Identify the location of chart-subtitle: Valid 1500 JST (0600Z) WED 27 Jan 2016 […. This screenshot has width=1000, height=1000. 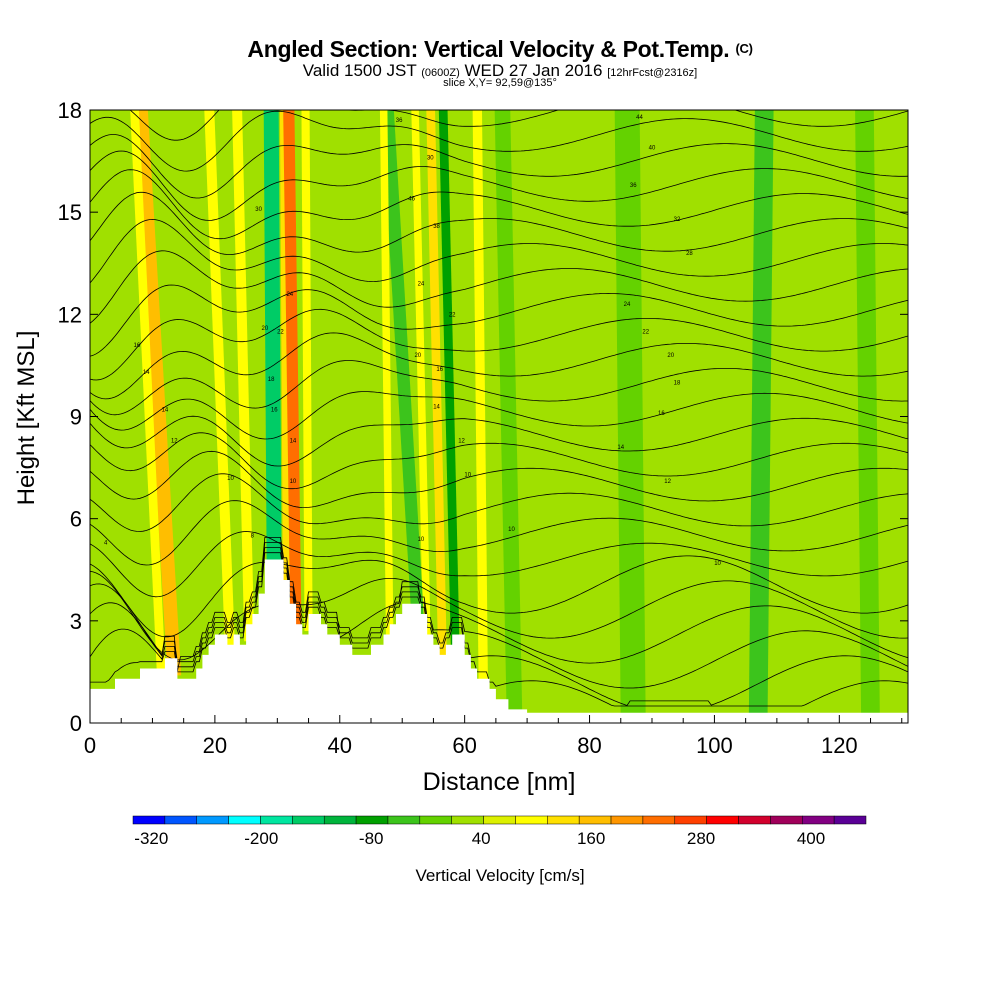
(500, 71).